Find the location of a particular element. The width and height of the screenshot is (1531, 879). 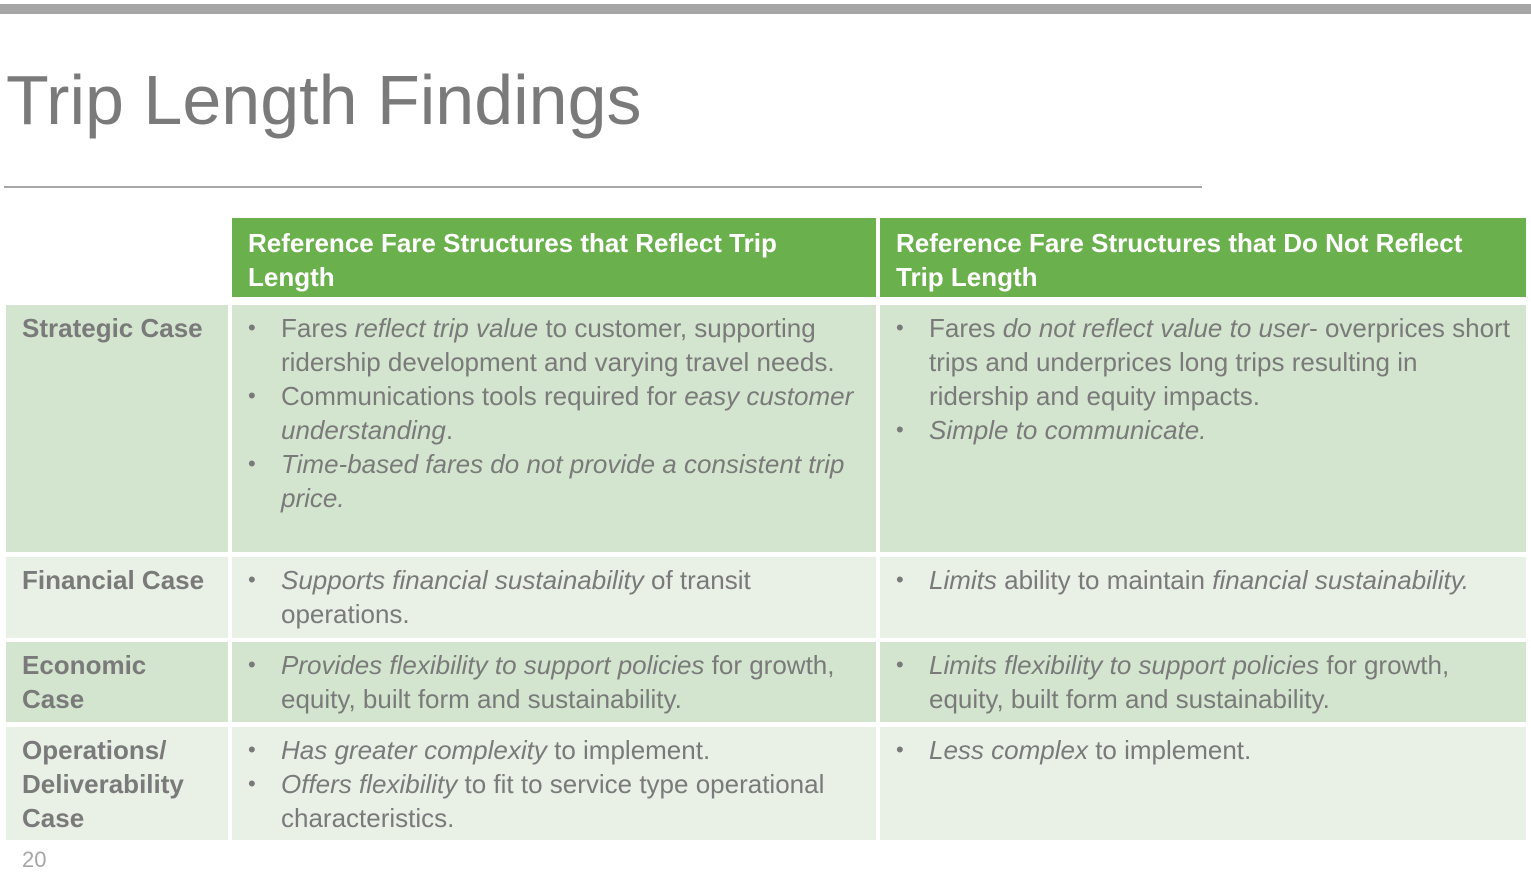

bullet-text: Supports financial sustainability is located at coordinates (462, 580).